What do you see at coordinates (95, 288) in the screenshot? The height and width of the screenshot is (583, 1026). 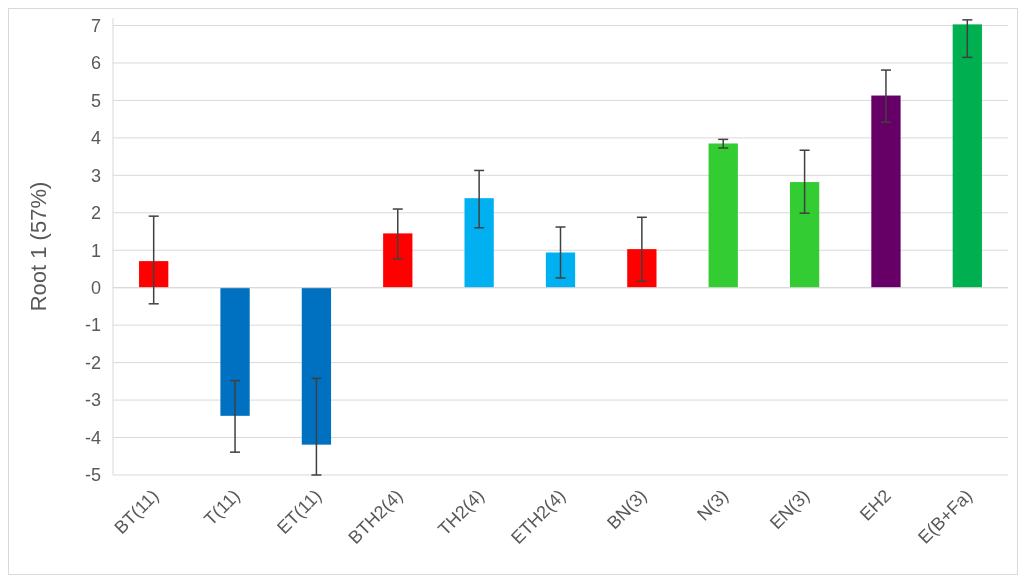 I see `y-tick-label: 0` at bounding box center [95, 288].